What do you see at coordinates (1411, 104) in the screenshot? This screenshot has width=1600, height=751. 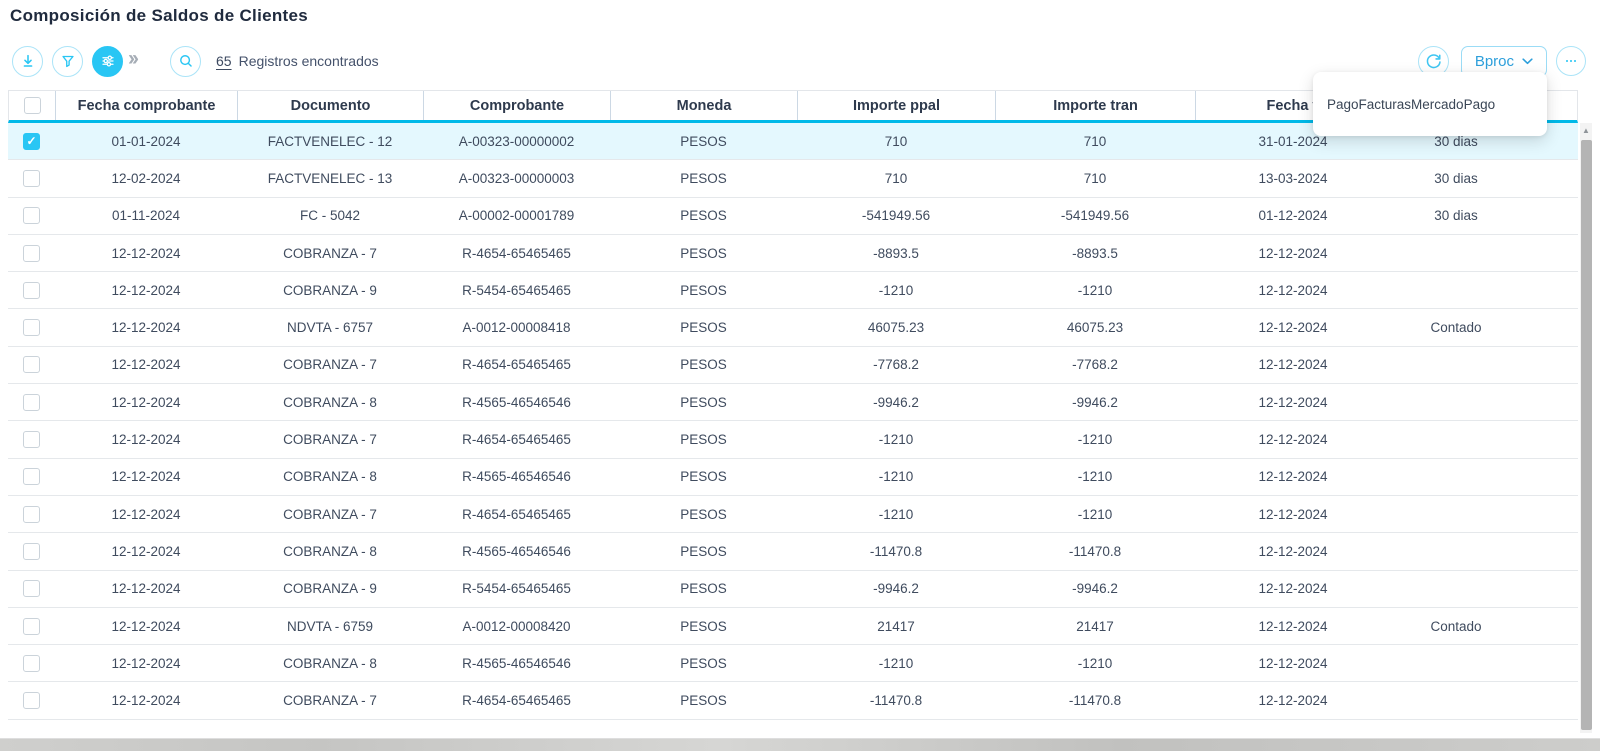 I see `menu-item-pago-facturas-mercado-pago: PagoFacturasMercadoPago` at bounding box center [1411, 104].